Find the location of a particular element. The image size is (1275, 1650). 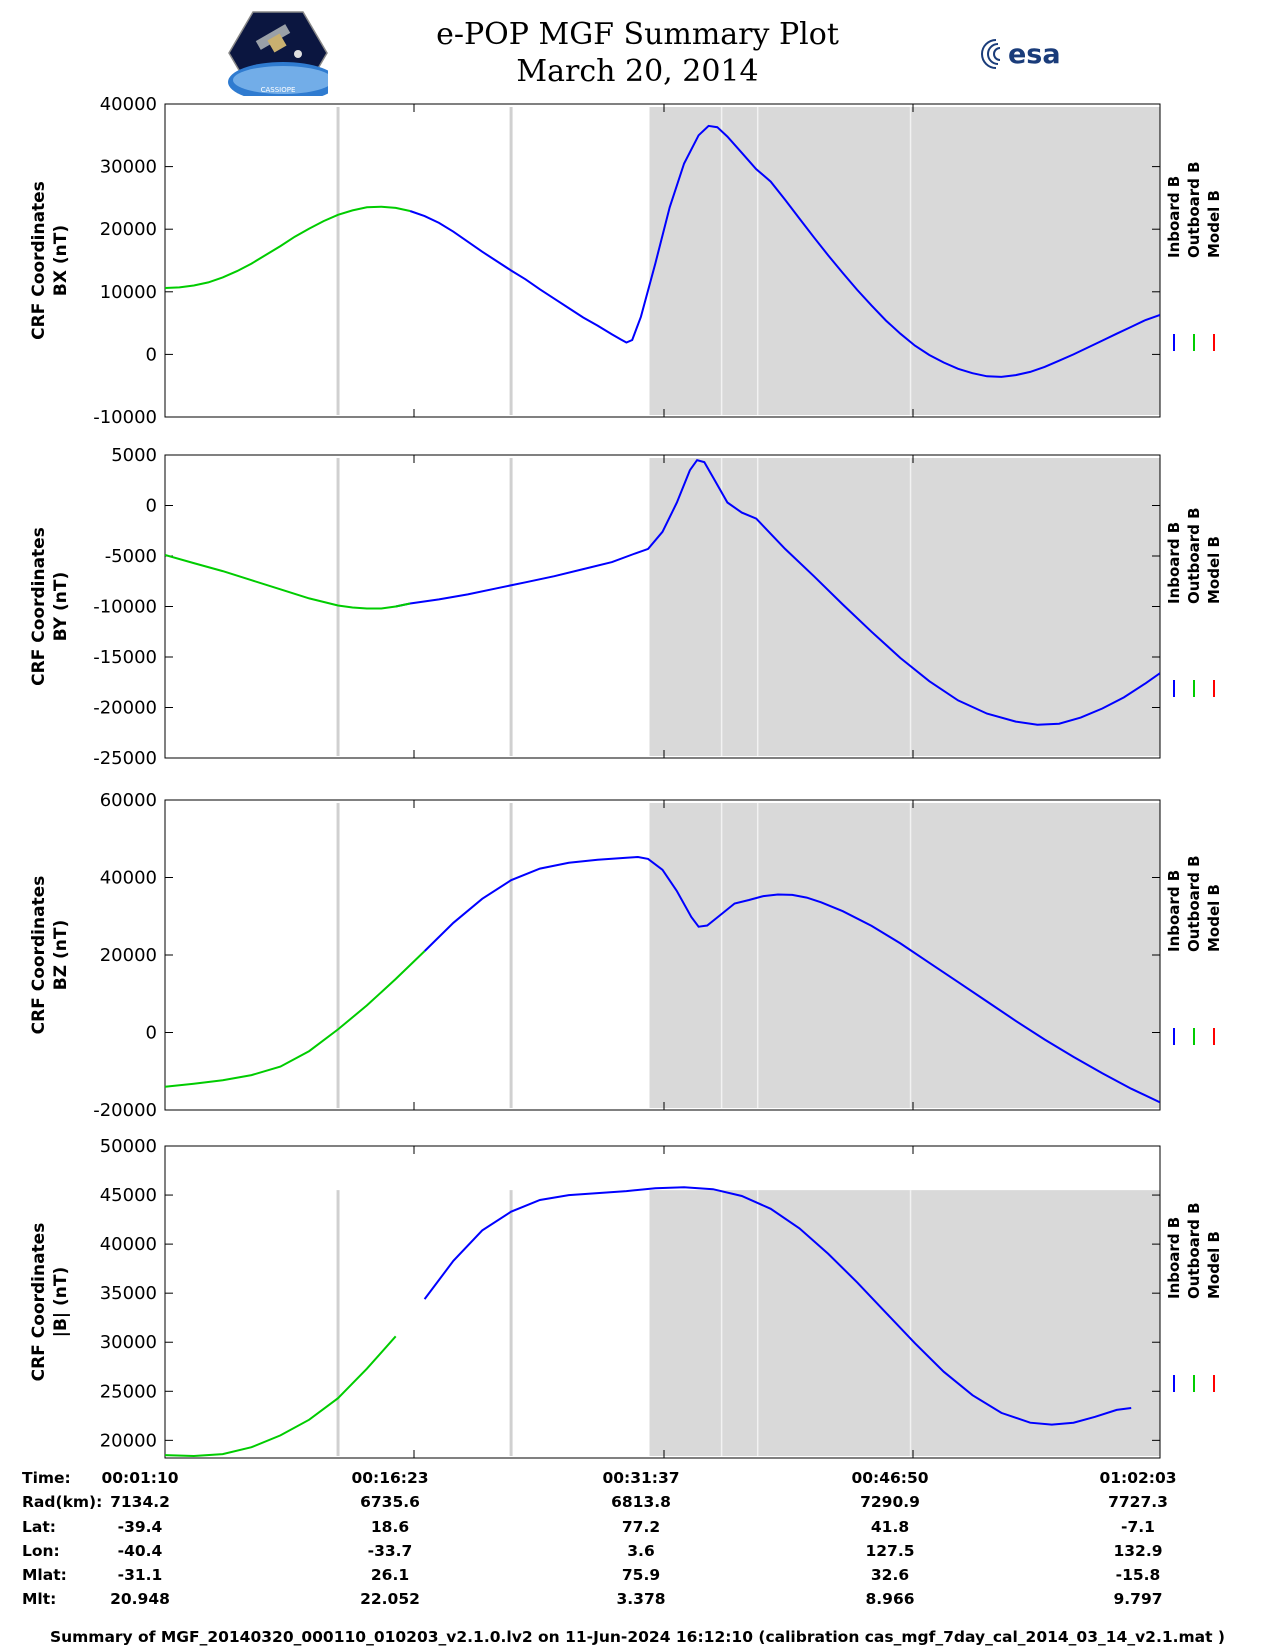

cassiope-logo: CASSIOPE is located at coordinates (278, 53).